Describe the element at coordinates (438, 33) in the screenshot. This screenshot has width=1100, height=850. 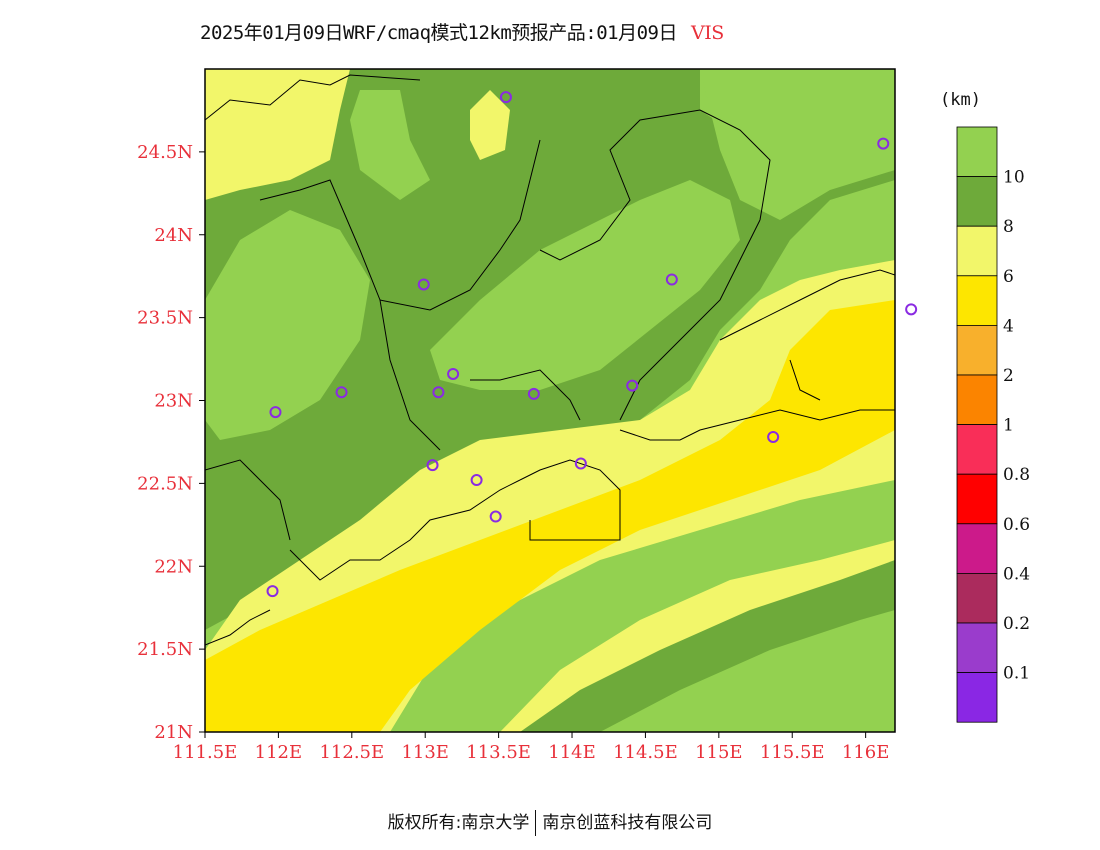
I see `title-text: 2025年01月09日WRF/cmaq模式12km预报产品:01月09日` at that location.